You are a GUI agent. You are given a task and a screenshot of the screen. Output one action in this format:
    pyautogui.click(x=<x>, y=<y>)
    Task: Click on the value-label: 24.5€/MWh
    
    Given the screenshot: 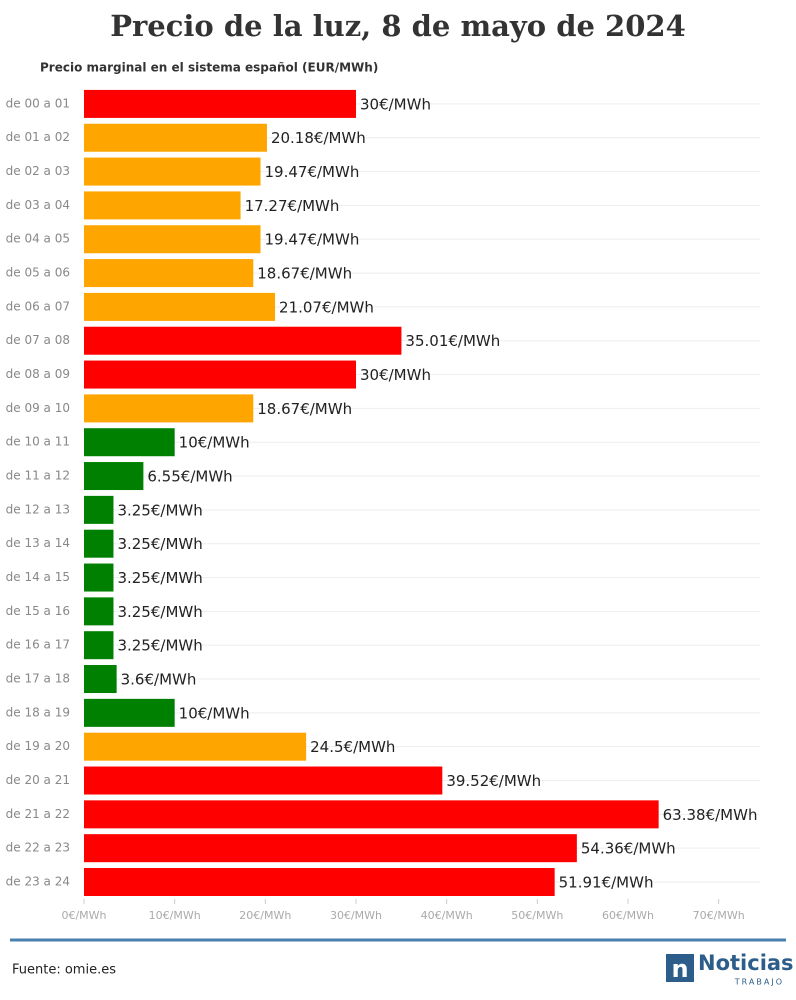 What is the action you would take?
    pyautogui.click(x=352, y=747)
    